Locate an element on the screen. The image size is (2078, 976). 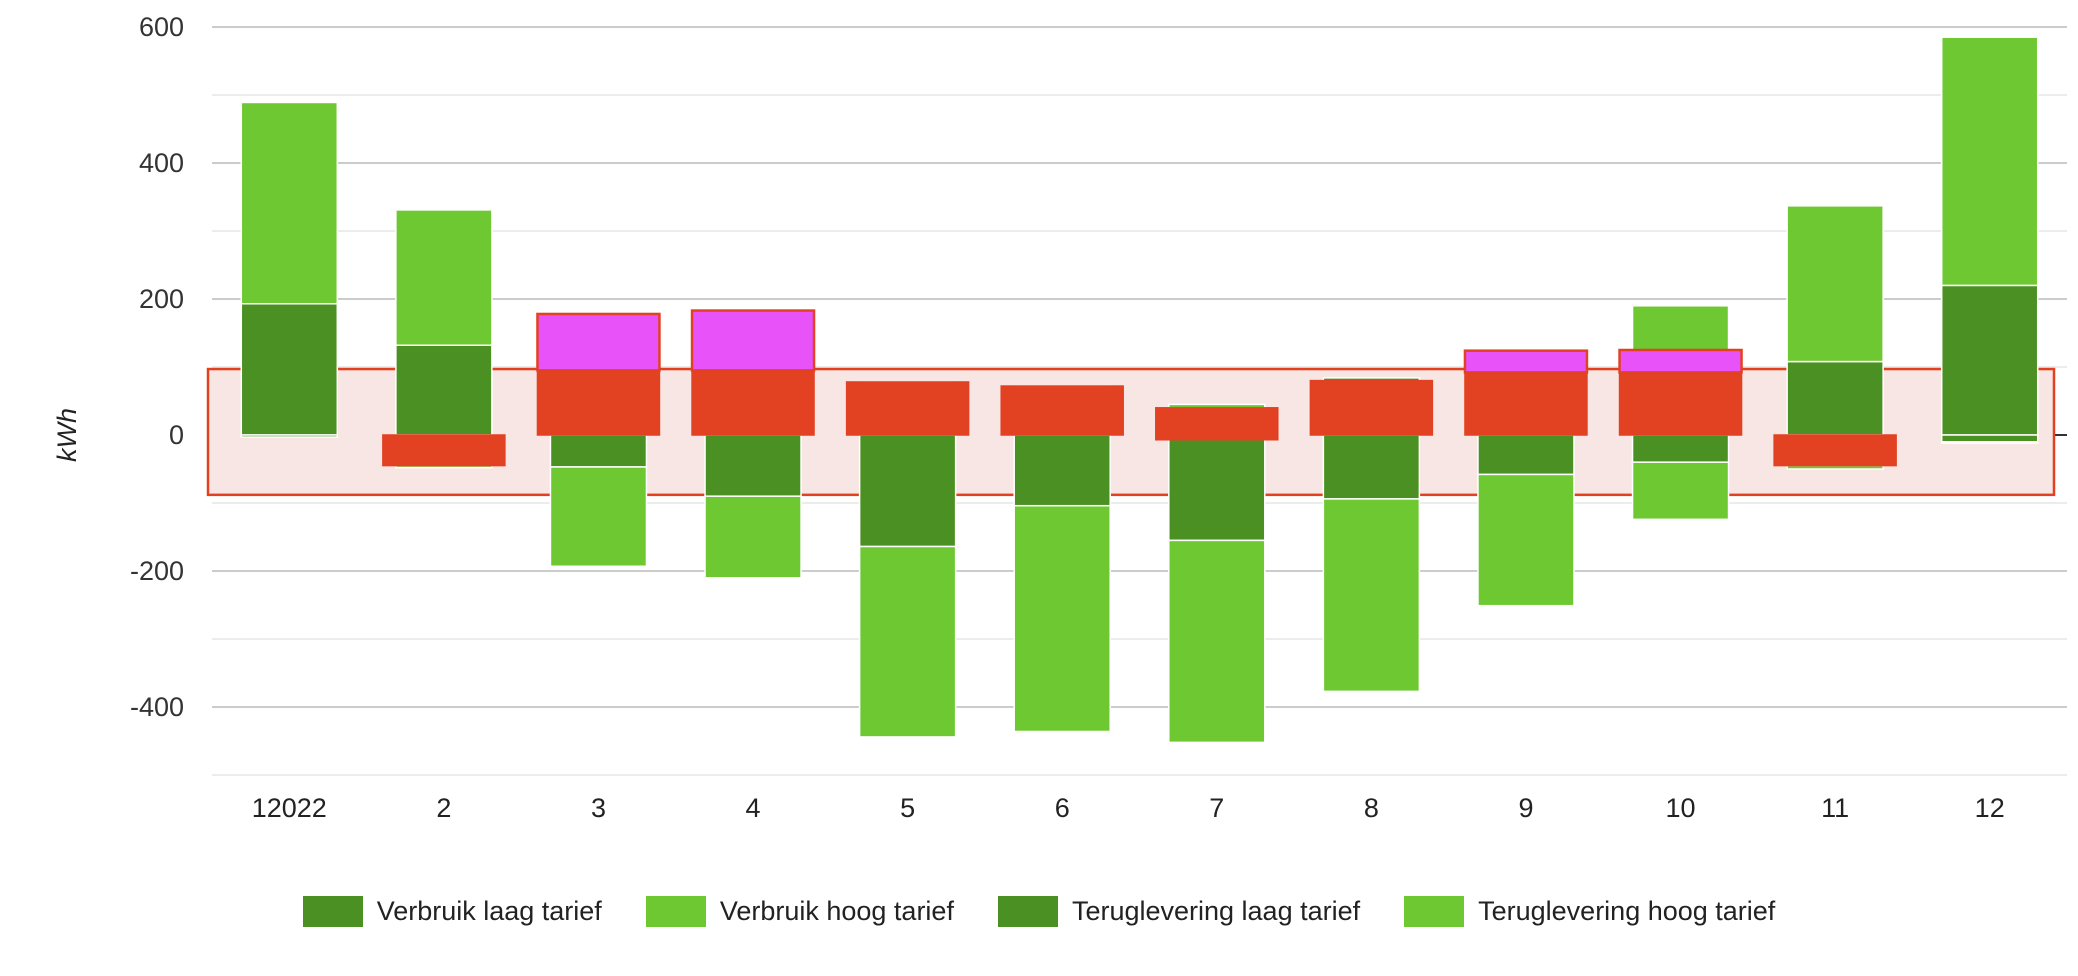
y-axis-label: kWh is located at coordinates (67, 435).